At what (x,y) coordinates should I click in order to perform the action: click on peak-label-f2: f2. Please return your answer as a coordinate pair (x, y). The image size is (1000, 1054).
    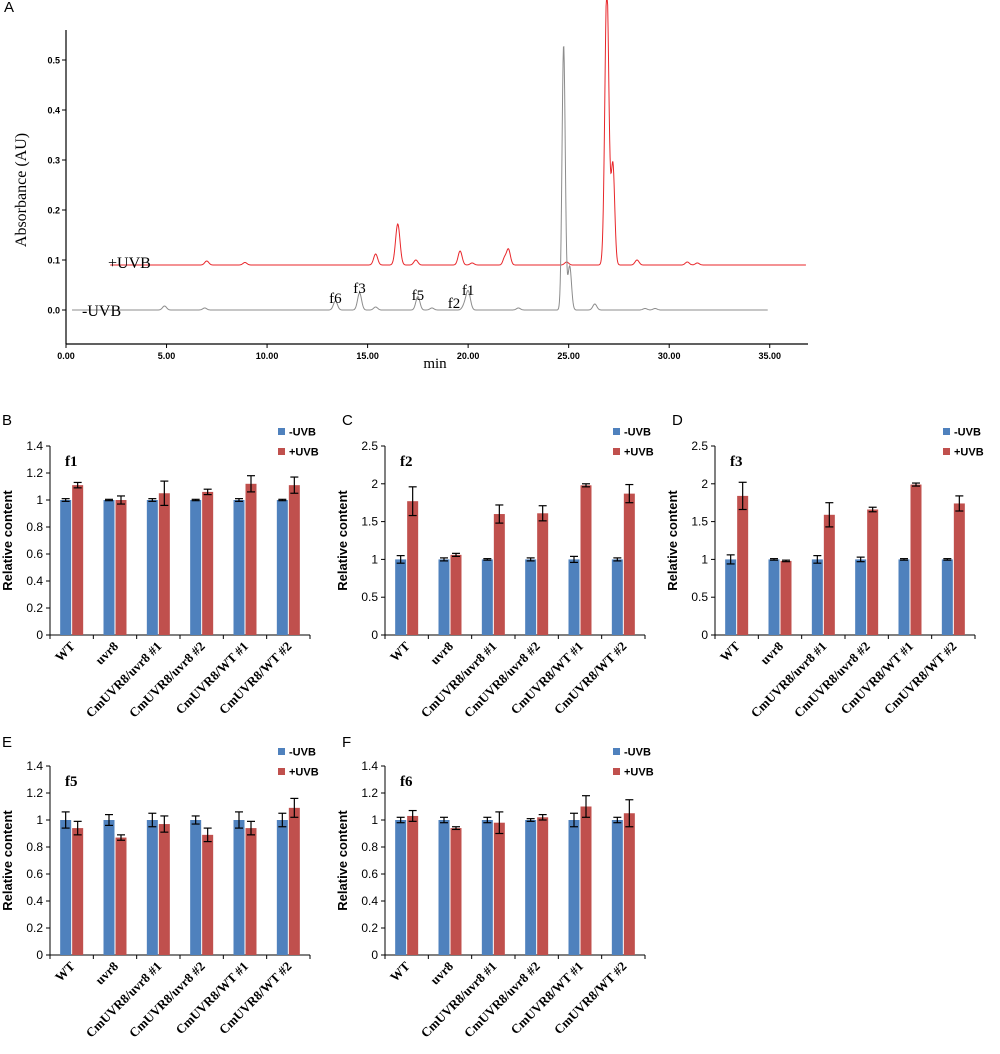
    Looking at the image, I should click on (454, 304).